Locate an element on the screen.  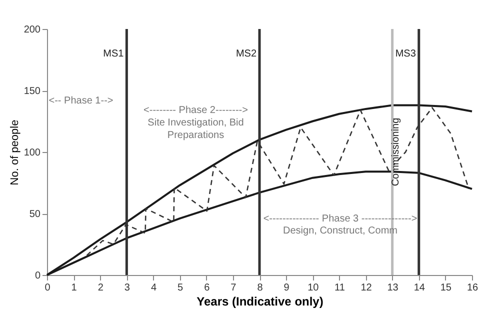
x-tick-label: 5 is located at coordinates (181, 288).